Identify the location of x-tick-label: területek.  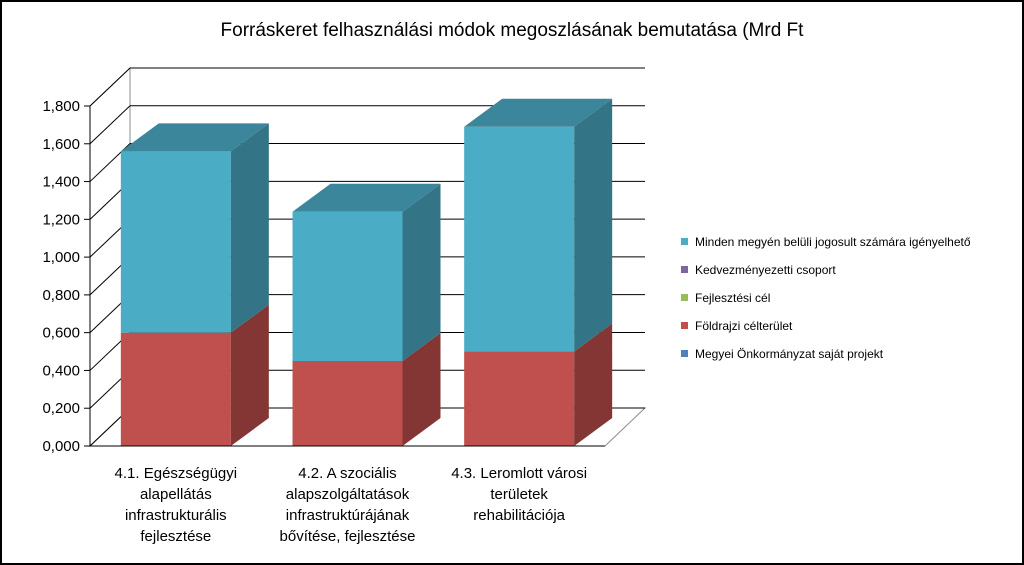
(519, 494).